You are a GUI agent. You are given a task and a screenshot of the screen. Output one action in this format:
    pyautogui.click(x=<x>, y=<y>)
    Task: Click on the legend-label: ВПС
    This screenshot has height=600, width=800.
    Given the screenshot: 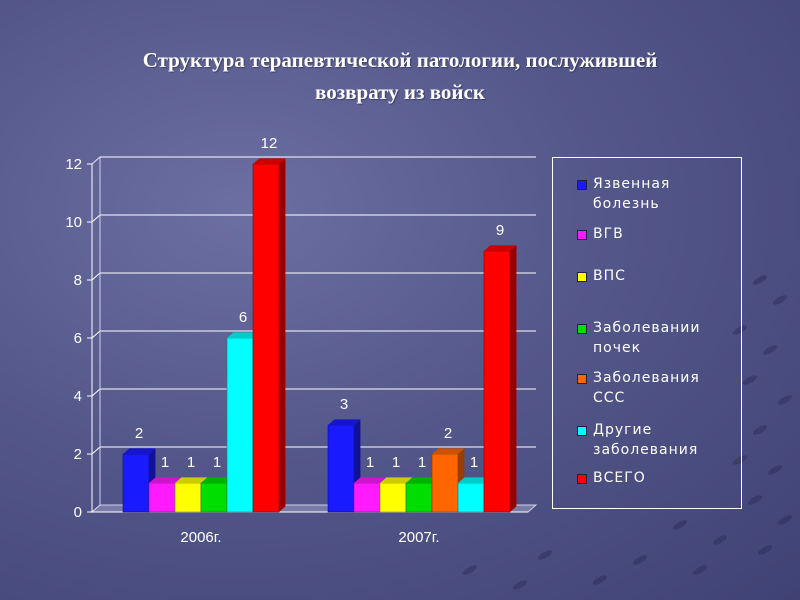 What is the action you would take?
    pyautogui.click(x=609, y=276)
    